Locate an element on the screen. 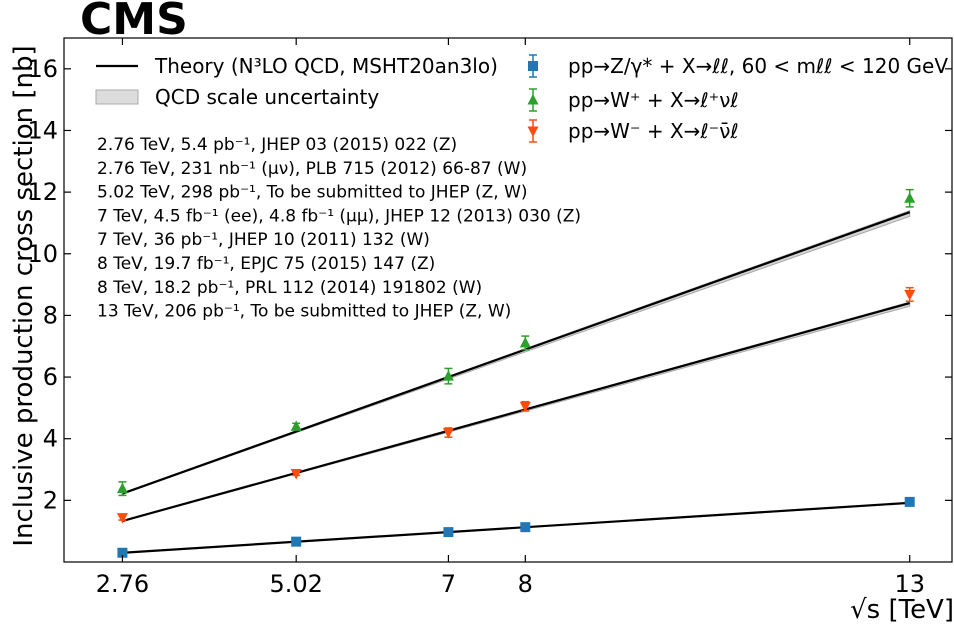  theory-line is located at coordinates (516, 527).